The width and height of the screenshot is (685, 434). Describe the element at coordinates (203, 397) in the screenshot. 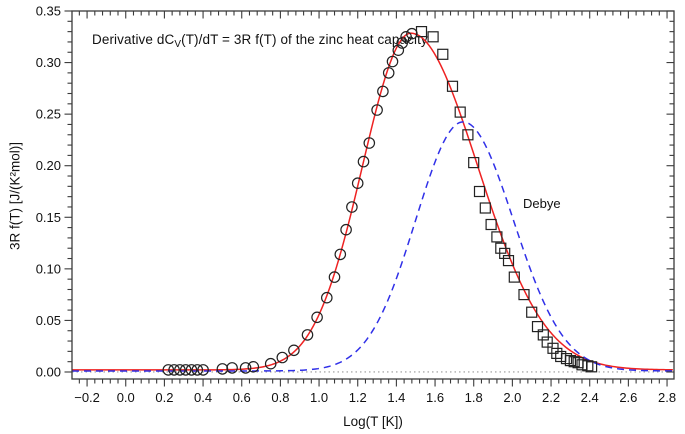

I see `x-tick-label: 0.4` at that location.